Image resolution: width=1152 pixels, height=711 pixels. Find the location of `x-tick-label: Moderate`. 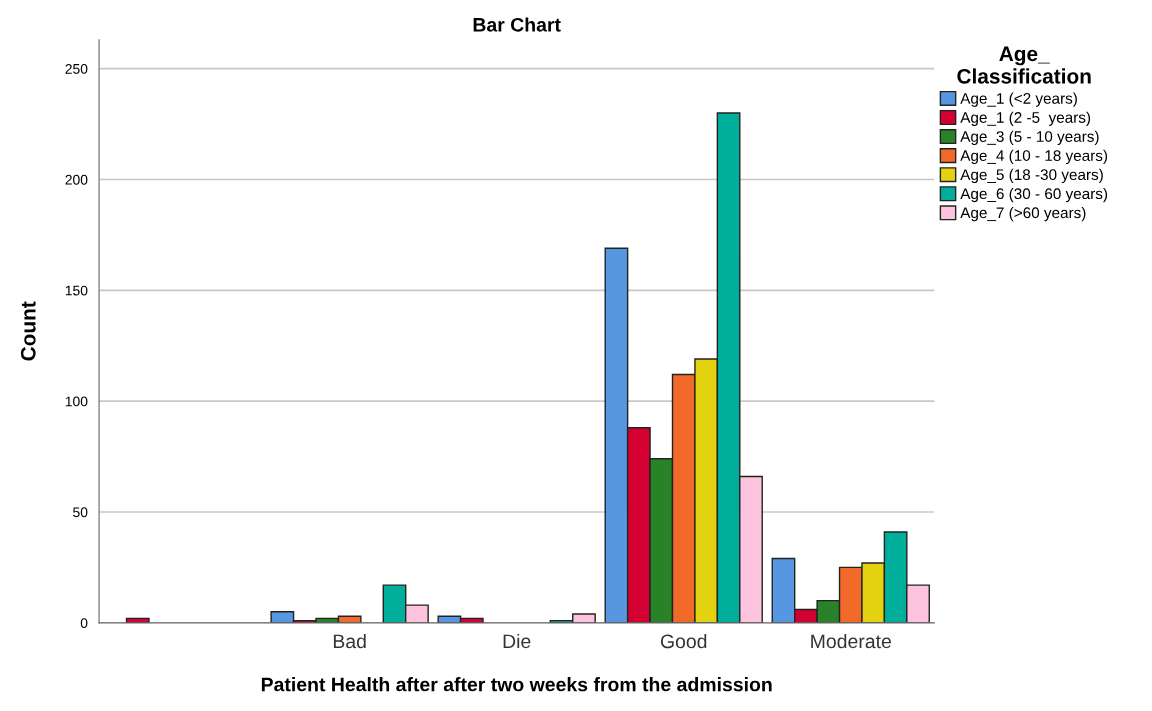

x-tick-label: Moderate is located at coordinates (851, 641).